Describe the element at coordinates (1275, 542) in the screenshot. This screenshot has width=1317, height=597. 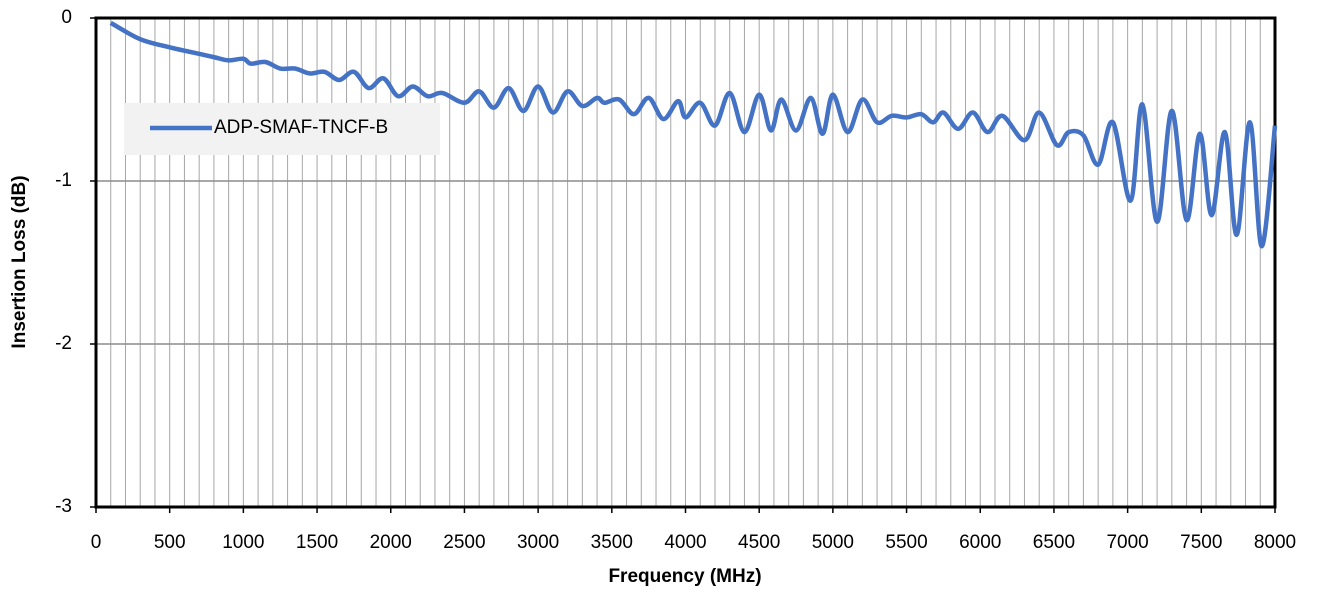
I see `x-tick-label: 8000` at that location.